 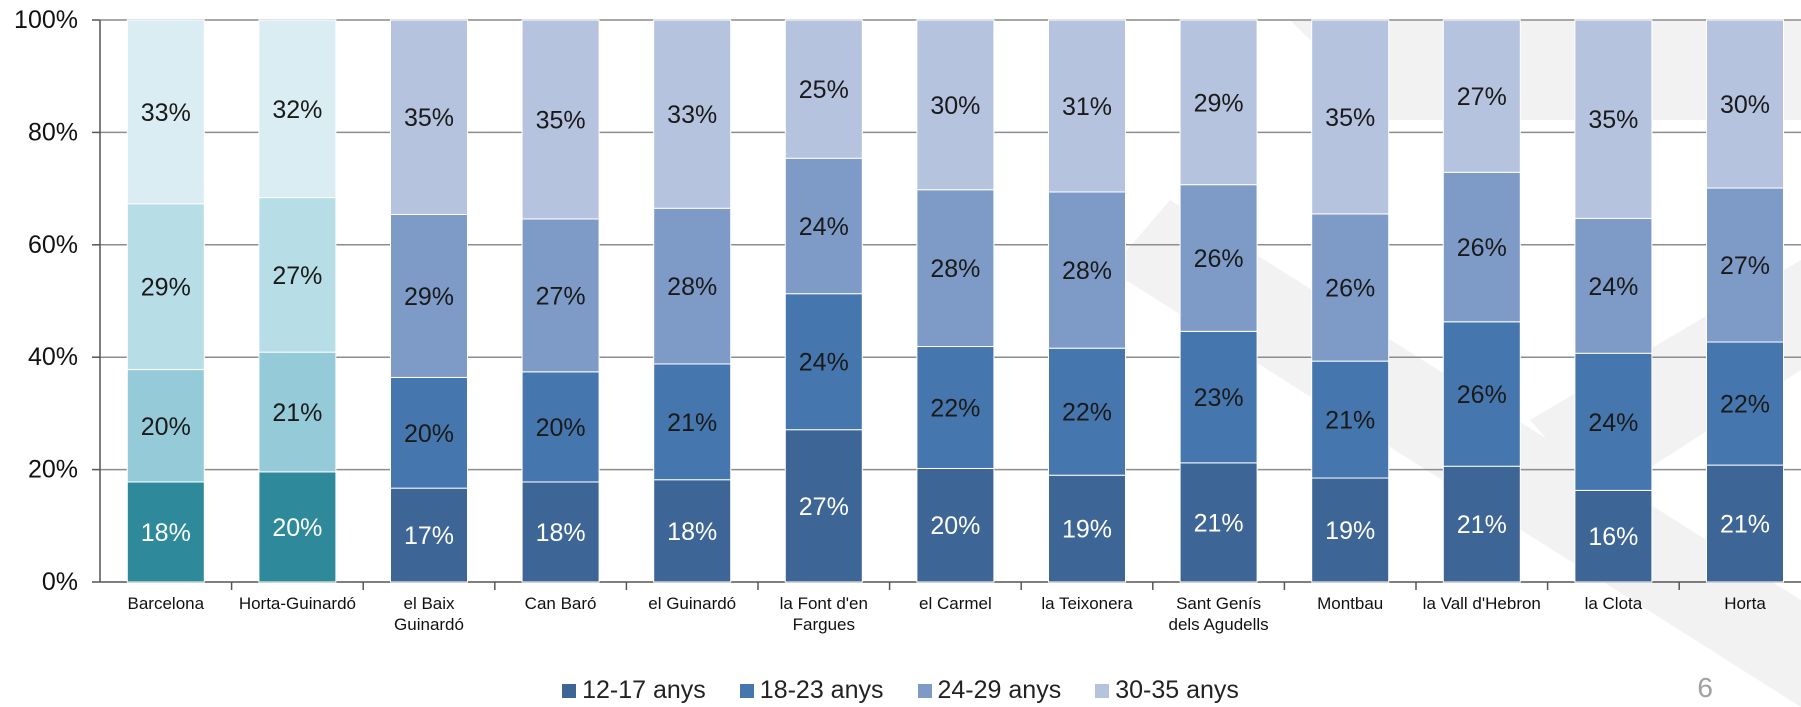 I want to click on y-tick-label: 0%, so click(x=60, y=582).